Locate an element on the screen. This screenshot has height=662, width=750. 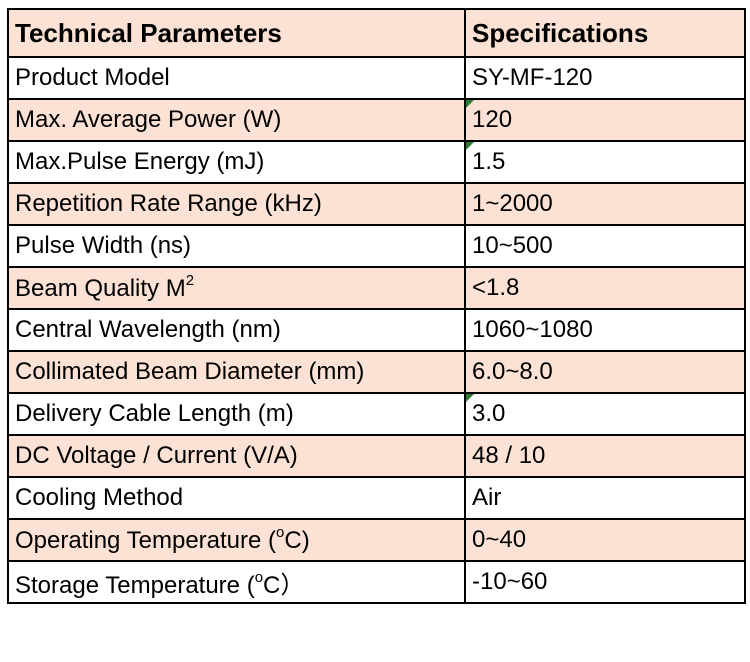
param-central-wavelength: Central Wavelength (nm) is located at coordinates (236, 330).